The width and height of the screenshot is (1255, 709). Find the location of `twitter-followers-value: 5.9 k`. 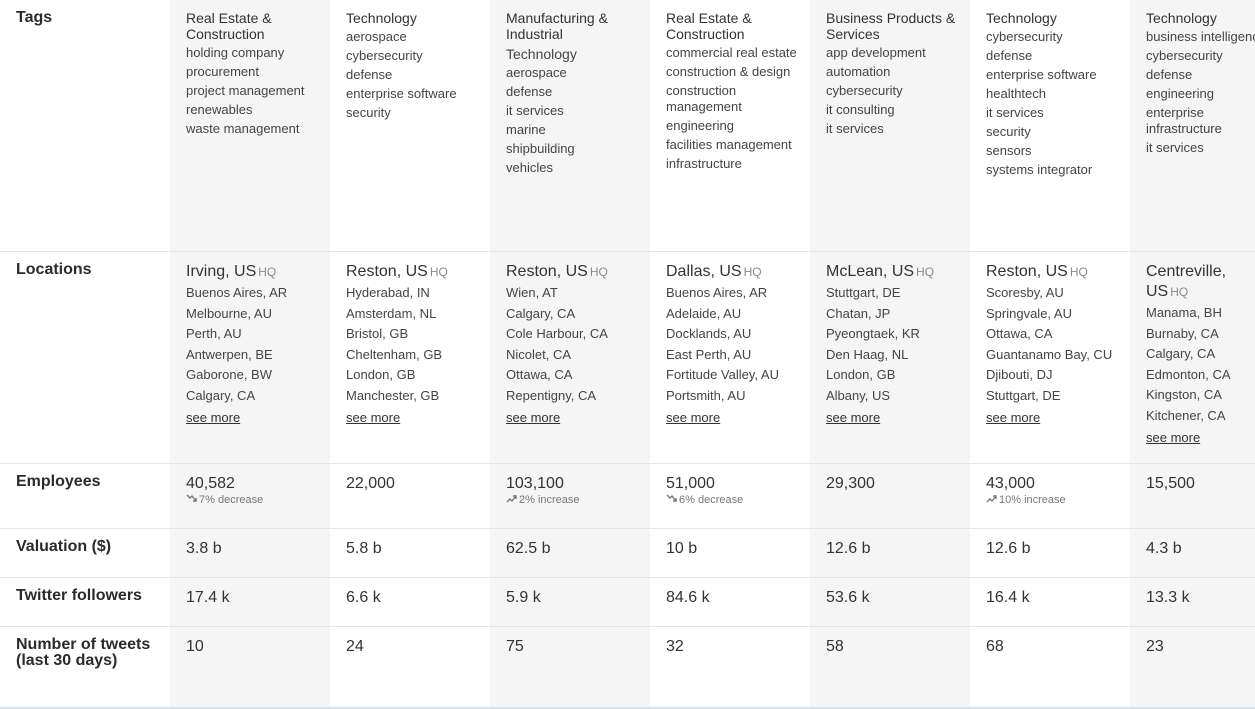

twitter-followers-value: 5.9 k is located at coordinates (523, 597).